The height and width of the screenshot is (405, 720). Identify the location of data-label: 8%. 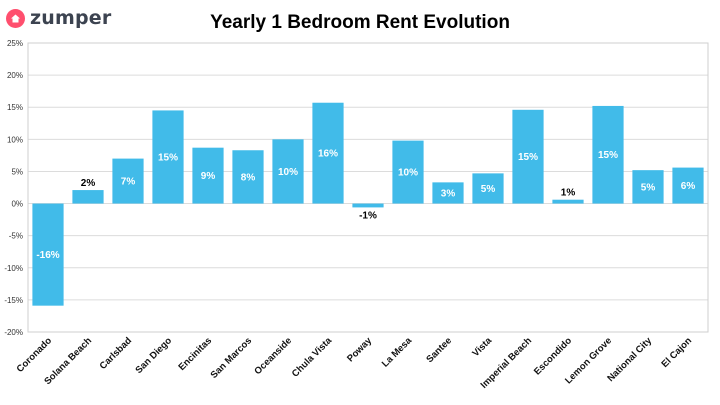
(248, 177).